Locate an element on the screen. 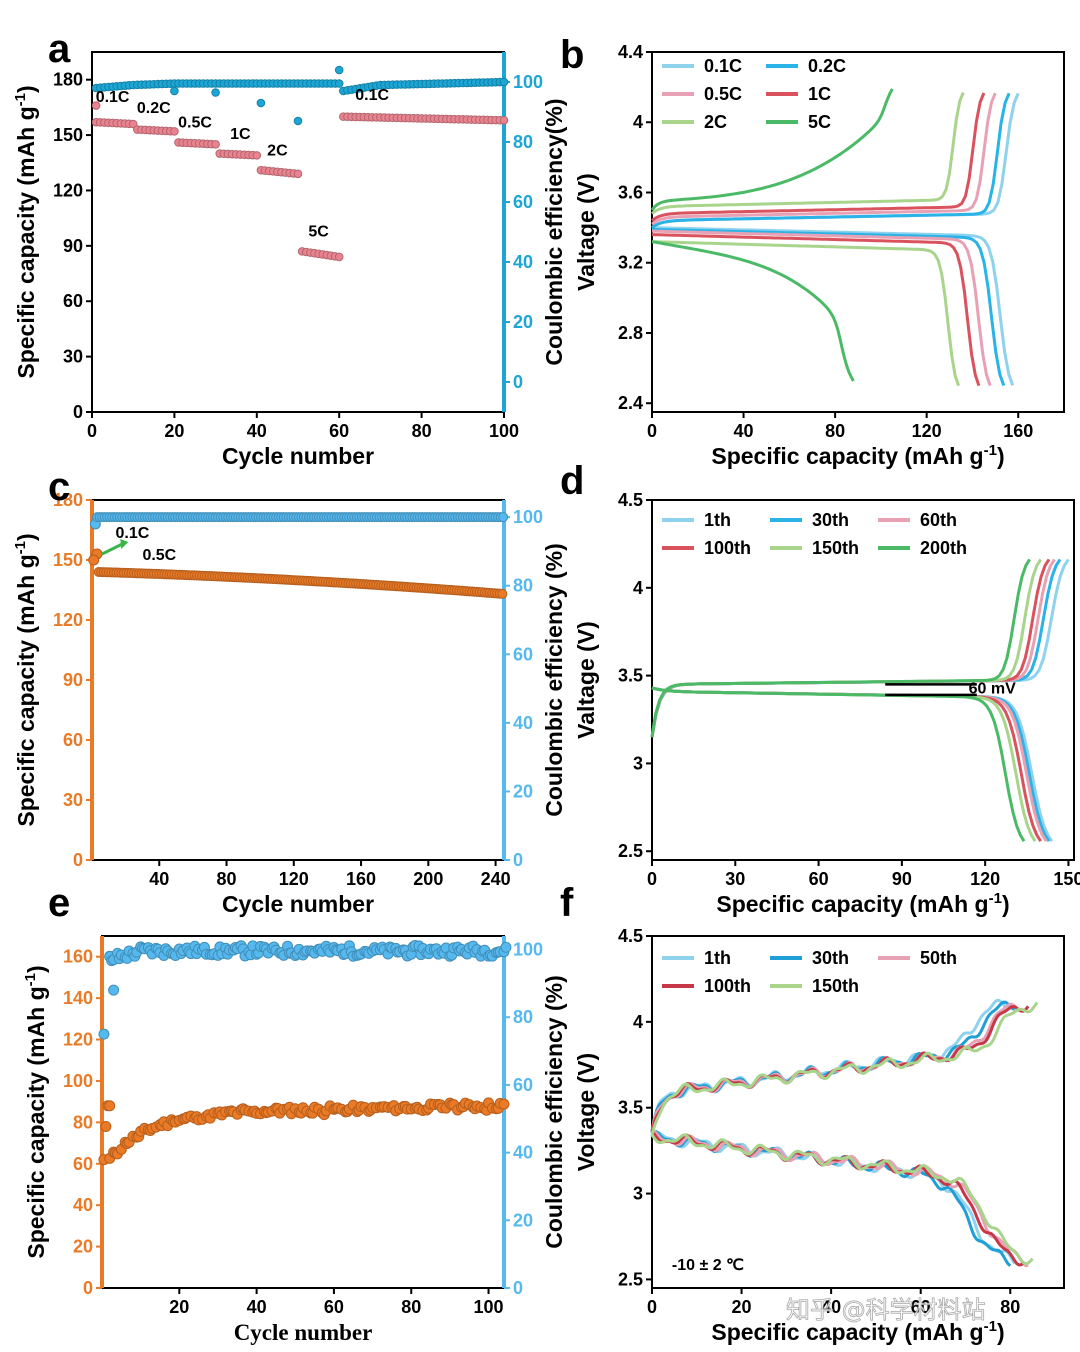 The width and height of the screenshot is (1080, 1352). discharge-curve-150th is located at coordinates (844, 764).